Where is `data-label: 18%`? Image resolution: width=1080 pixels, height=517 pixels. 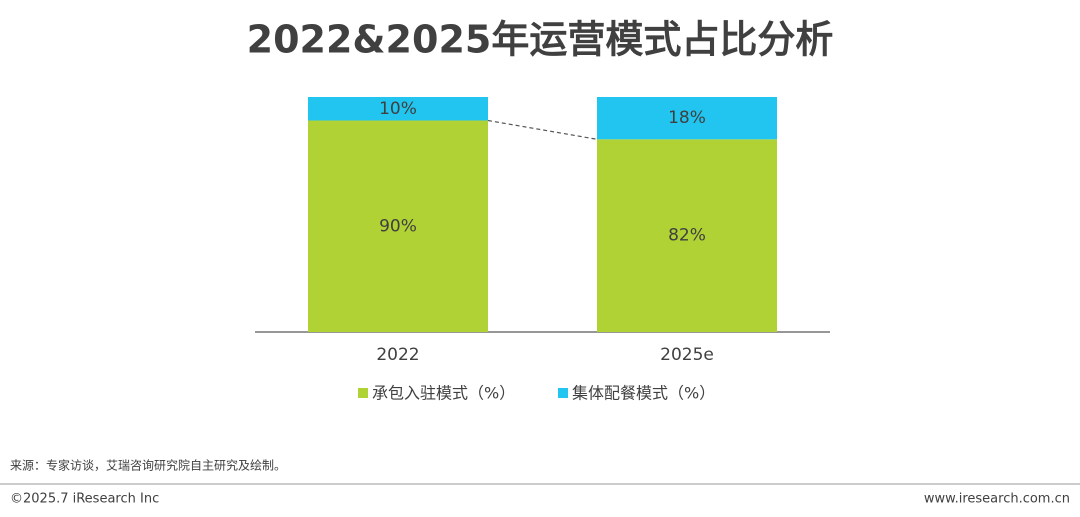 data-label: 18% is located at coordinates (687, 118).